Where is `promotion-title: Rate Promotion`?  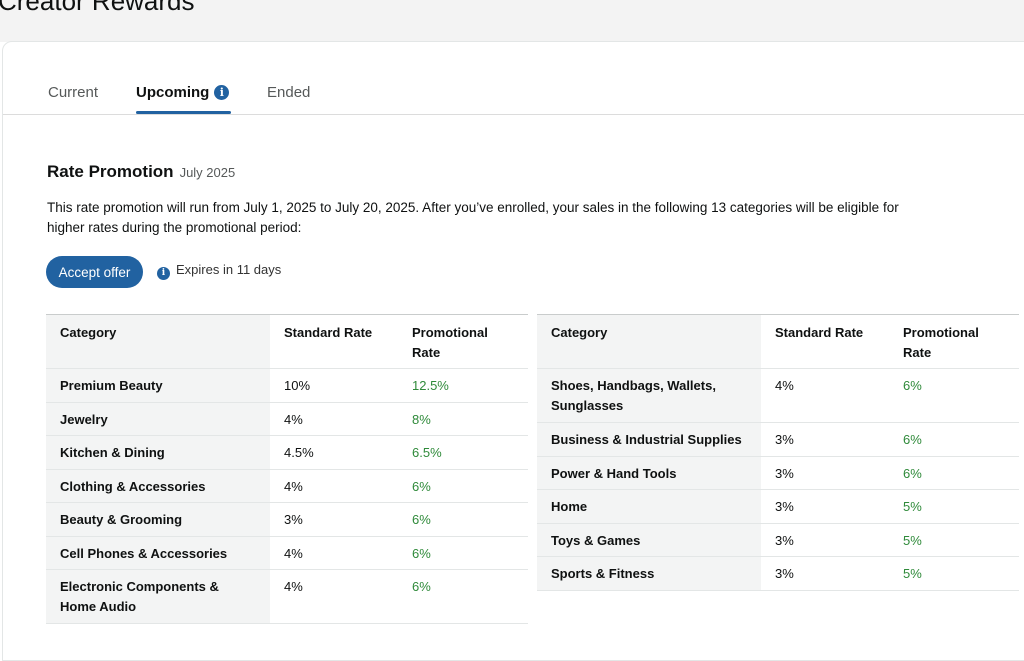 promotion-title: Rate Promotion is located at coordinates (110, 171).